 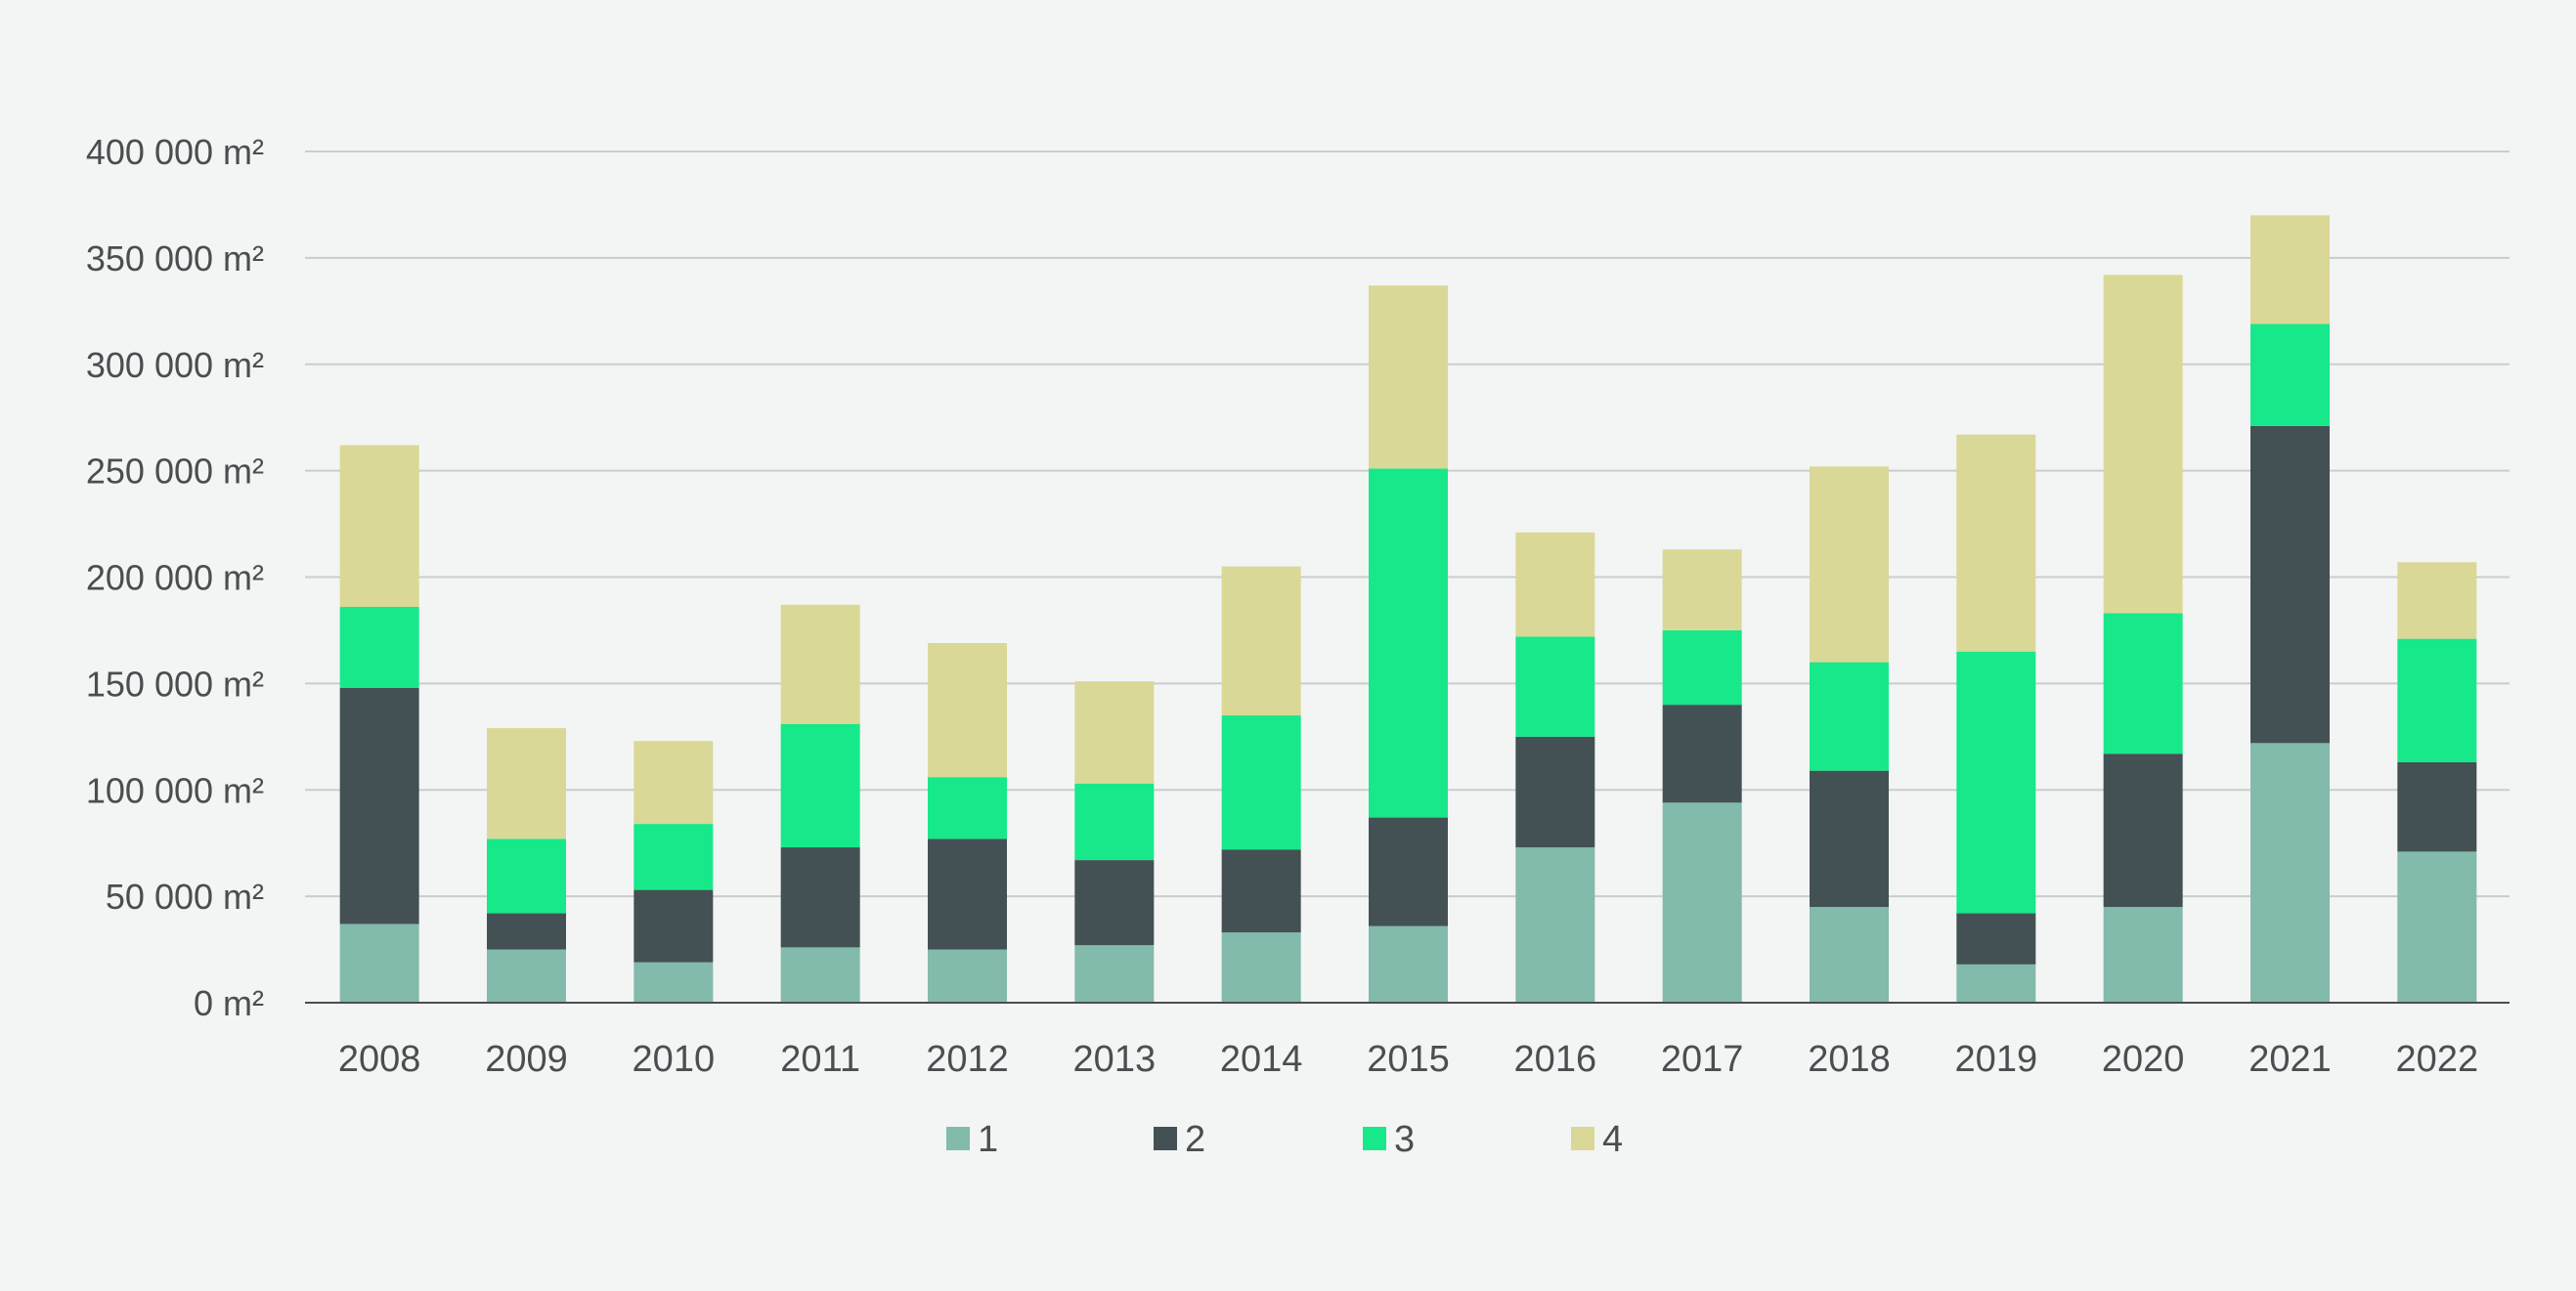 I want to click on y-tick-label: 350 000 m², so click(x=175, y=259).